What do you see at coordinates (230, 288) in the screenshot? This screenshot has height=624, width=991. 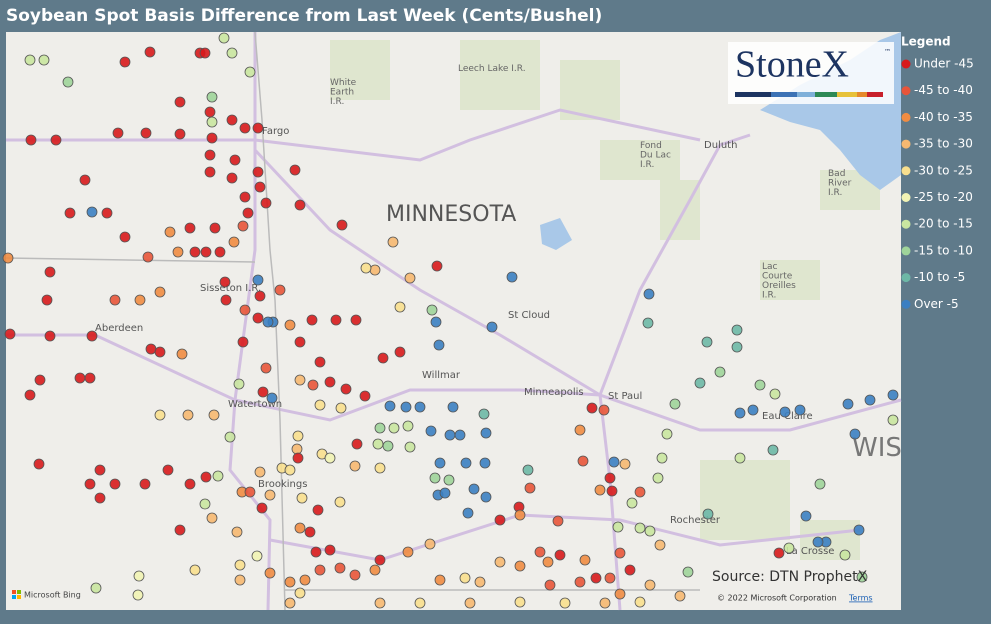 I see `place-label: Sisseton I.R.` at bounding box center [230, 288].